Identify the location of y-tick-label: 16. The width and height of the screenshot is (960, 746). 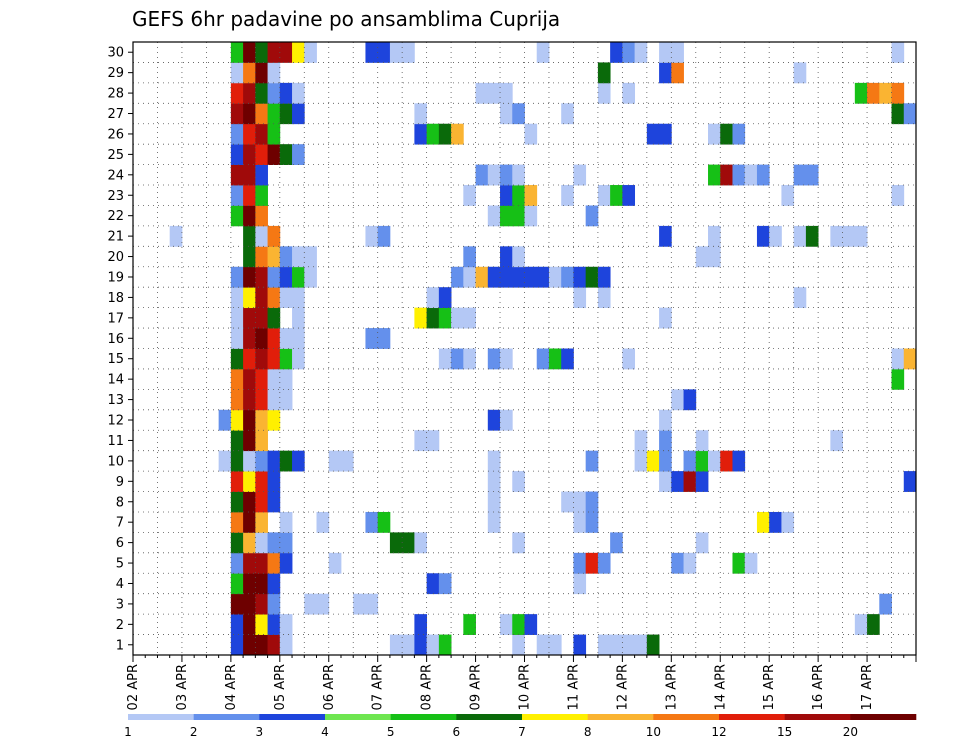
(115, 339).